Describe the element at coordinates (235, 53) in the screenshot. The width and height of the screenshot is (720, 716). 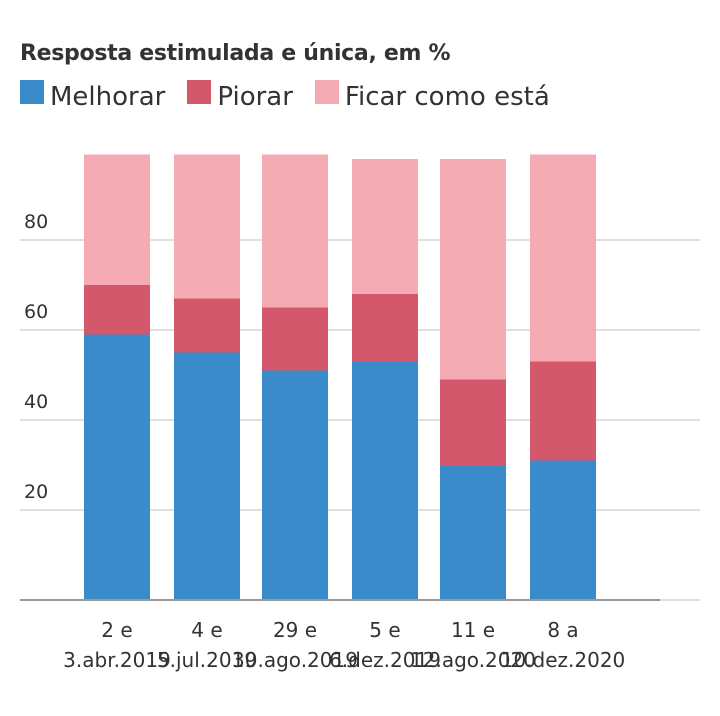
I see `chart-title: Resposta estimulada e única, em %` at that location.